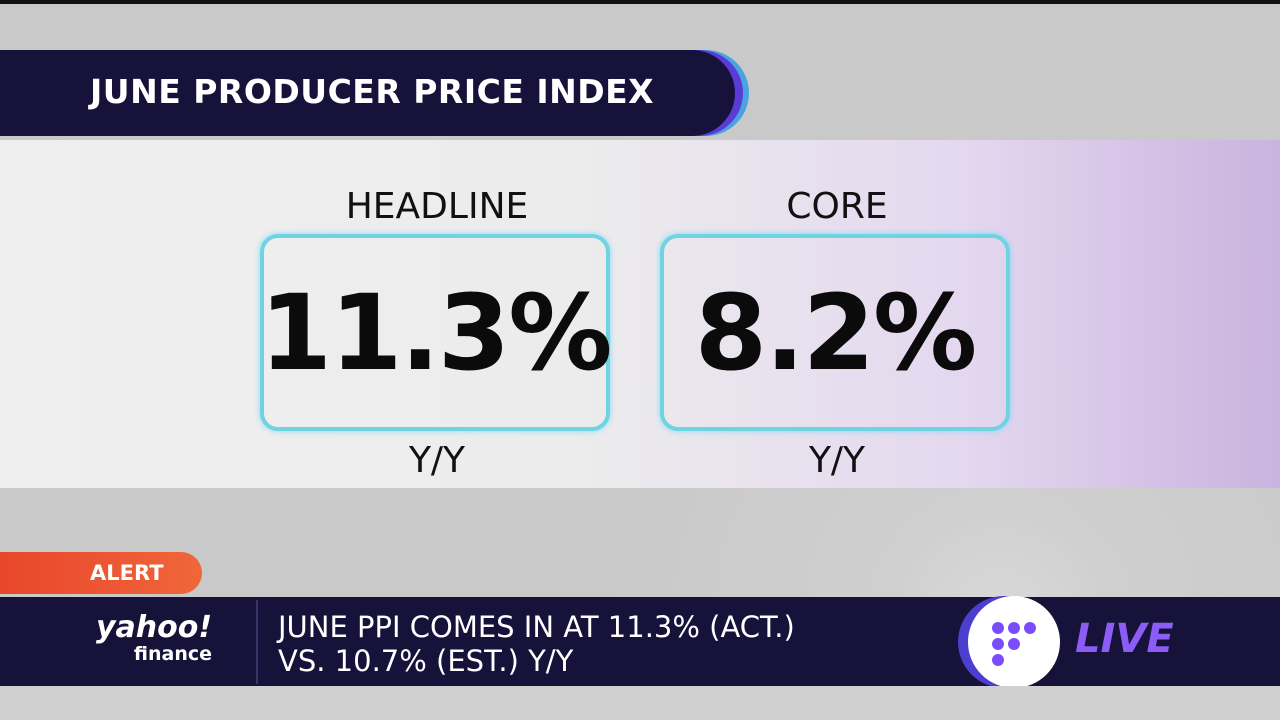  I want to click on value-box: 8.2%, so click(835, 332).